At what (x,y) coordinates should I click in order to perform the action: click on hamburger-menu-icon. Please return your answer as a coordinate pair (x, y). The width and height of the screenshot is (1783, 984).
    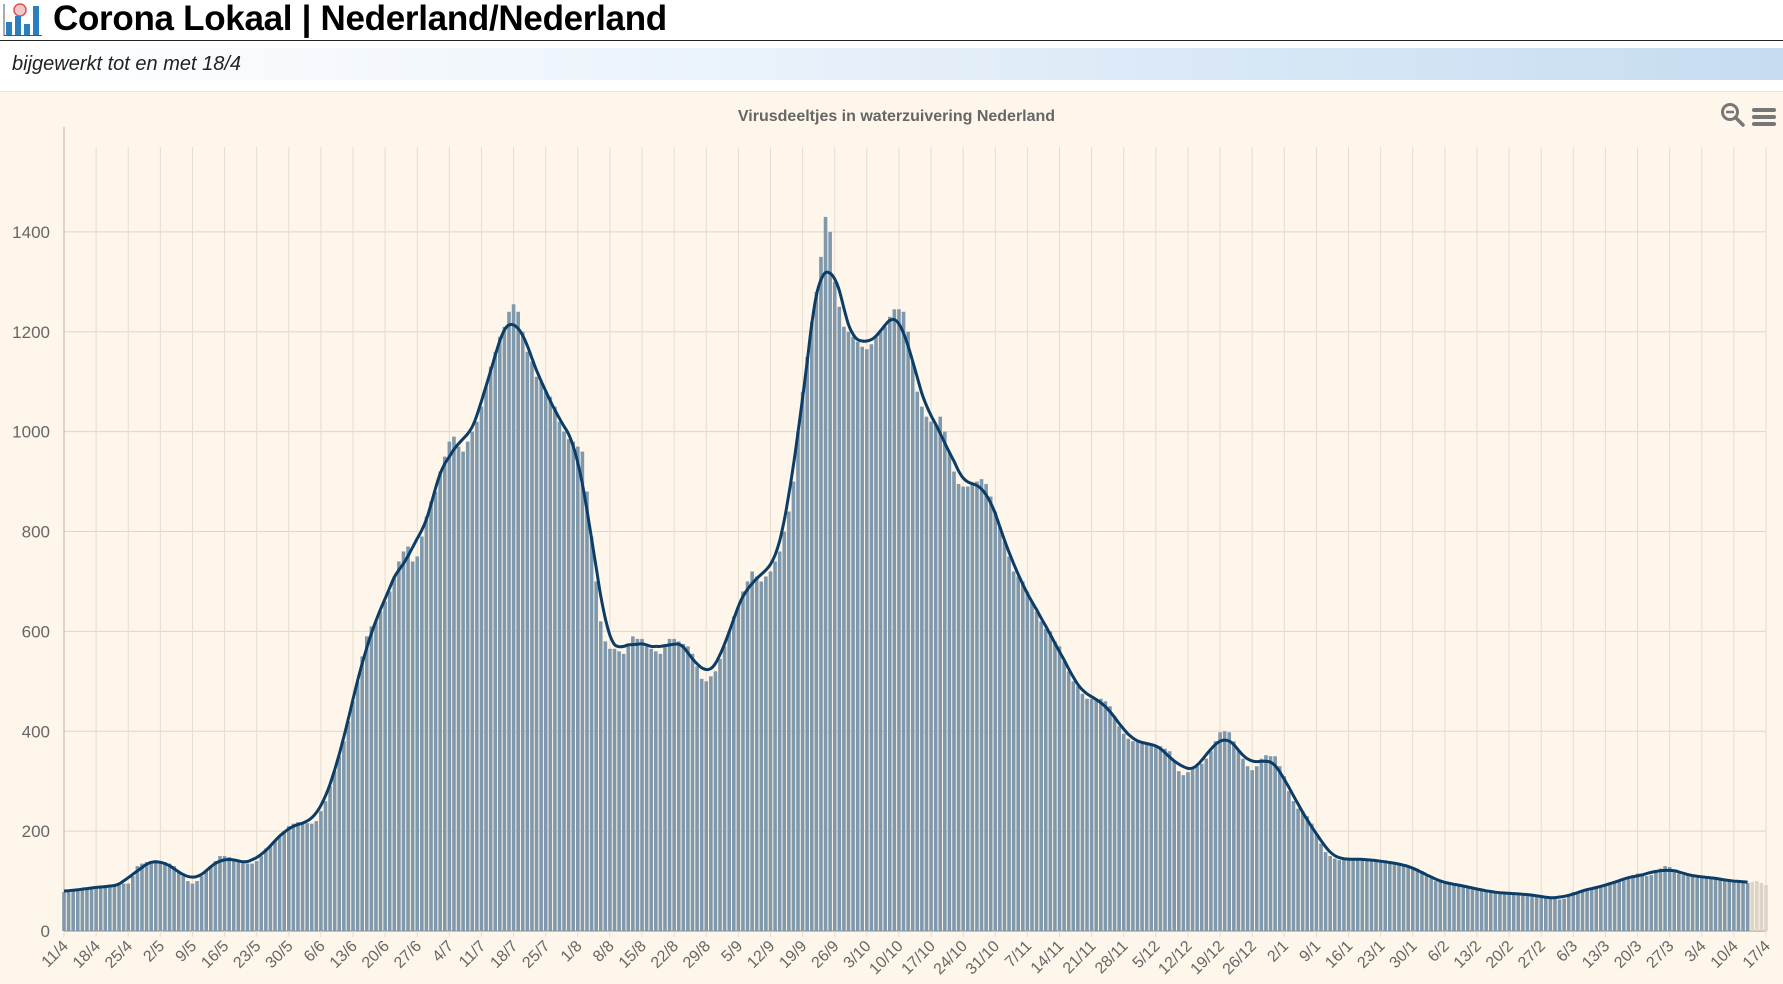
    Looking at the image, I should click on (1764, 117).